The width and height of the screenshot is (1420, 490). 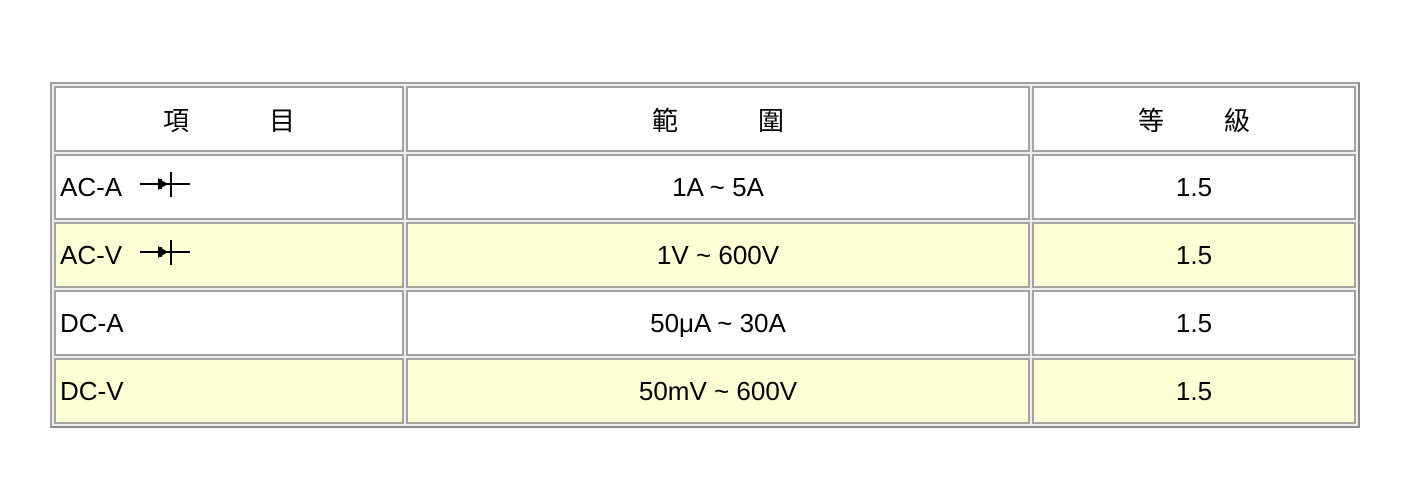 What do you see at coordinates (282, 121) in the screenshot?
I see `header-char: 目` at bounding box center [282, 121].